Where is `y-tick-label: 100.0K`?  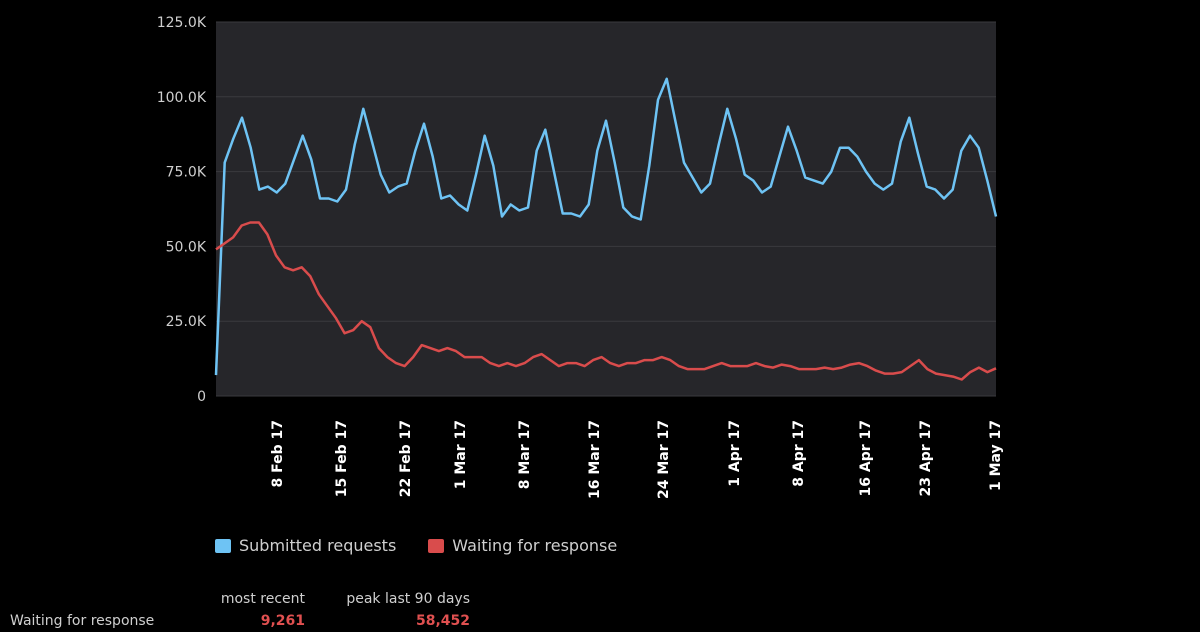 y-tick-label: 100.0K is located at coordinates (182, 98).